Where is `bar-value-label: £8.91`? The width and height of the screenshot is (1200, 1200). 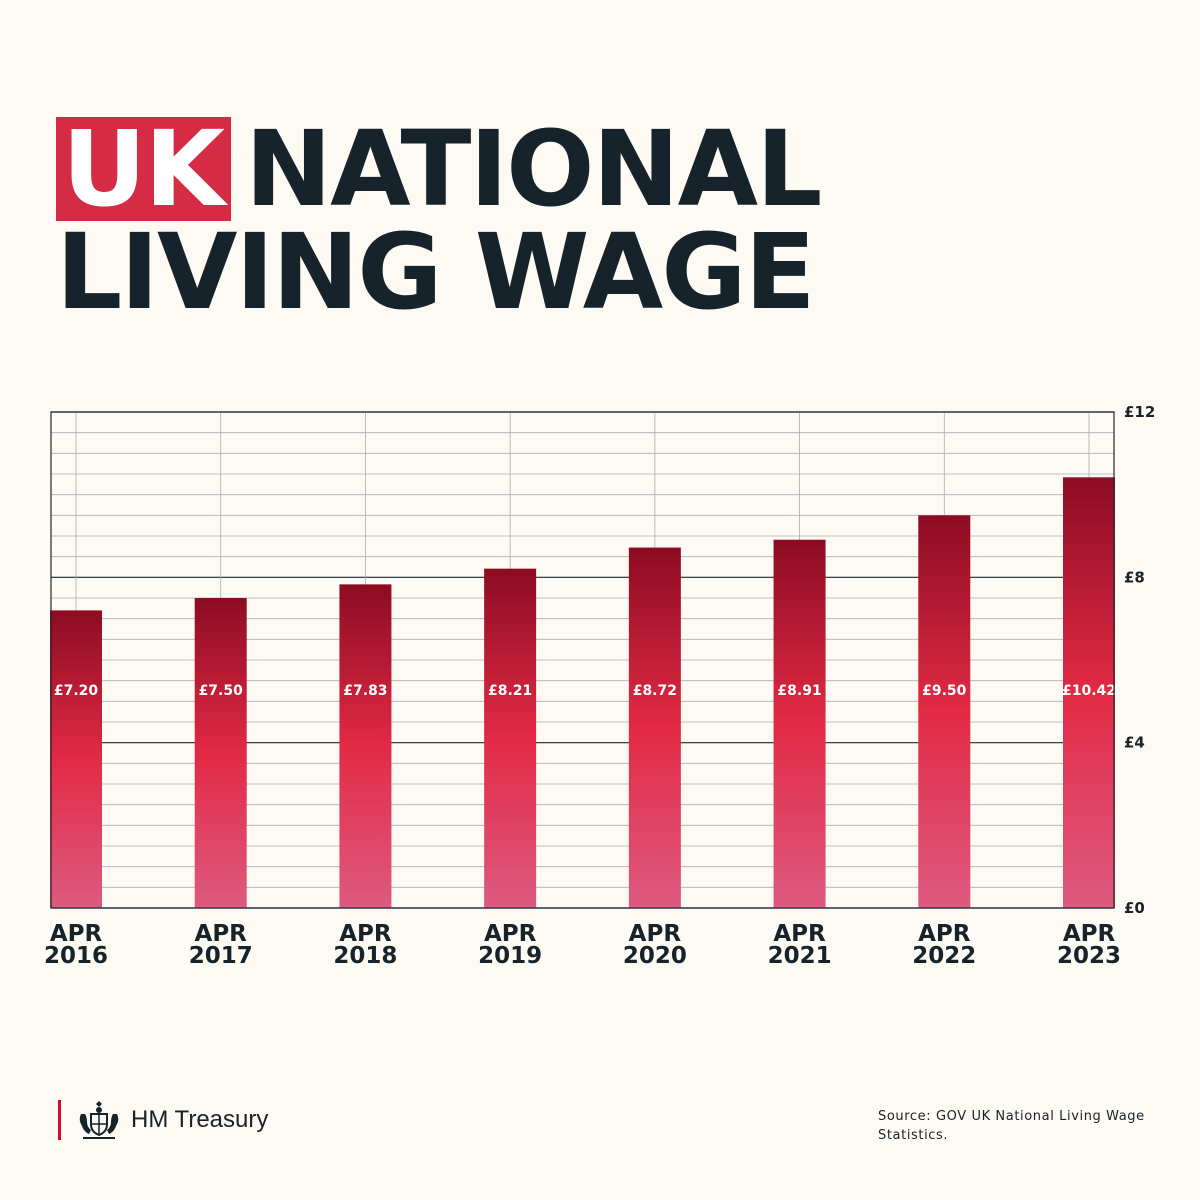
bar-value-label: £8.91 is located at coordinates (799, 691).